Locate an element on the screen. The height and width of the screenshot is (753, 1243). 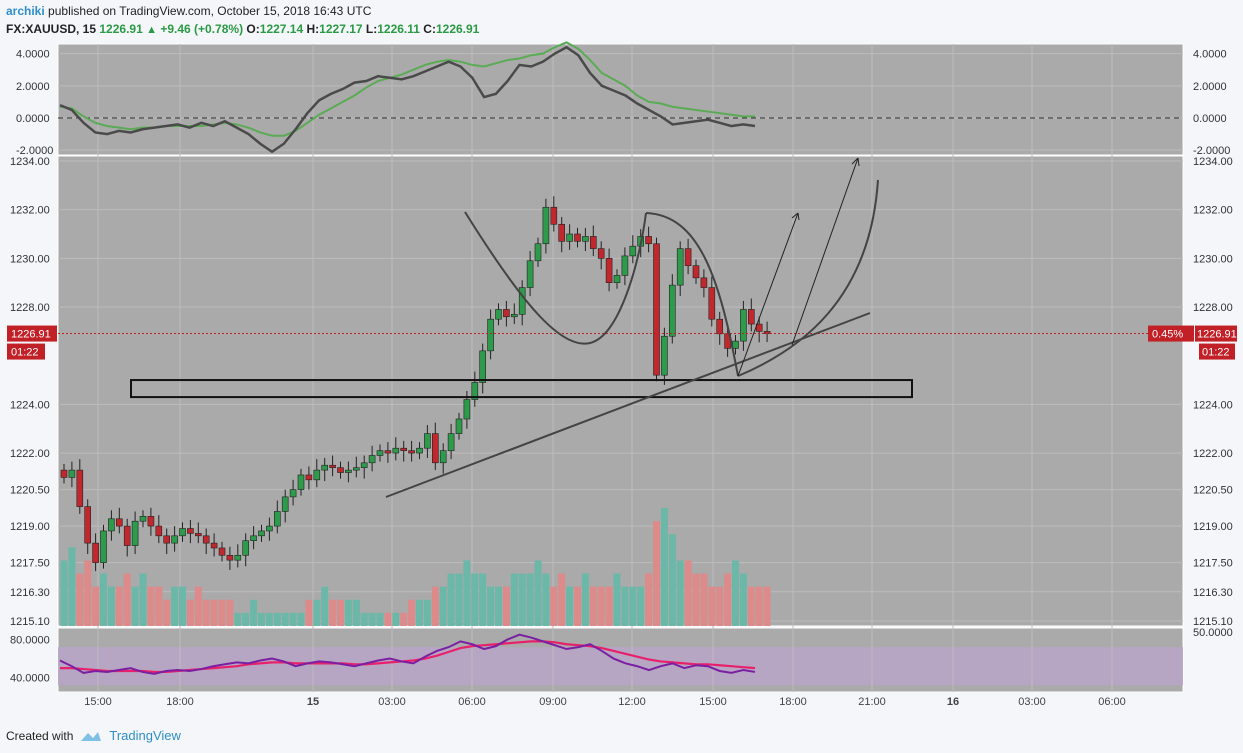
time-tick-label: 06:00 is located at coordinates (472, 702).